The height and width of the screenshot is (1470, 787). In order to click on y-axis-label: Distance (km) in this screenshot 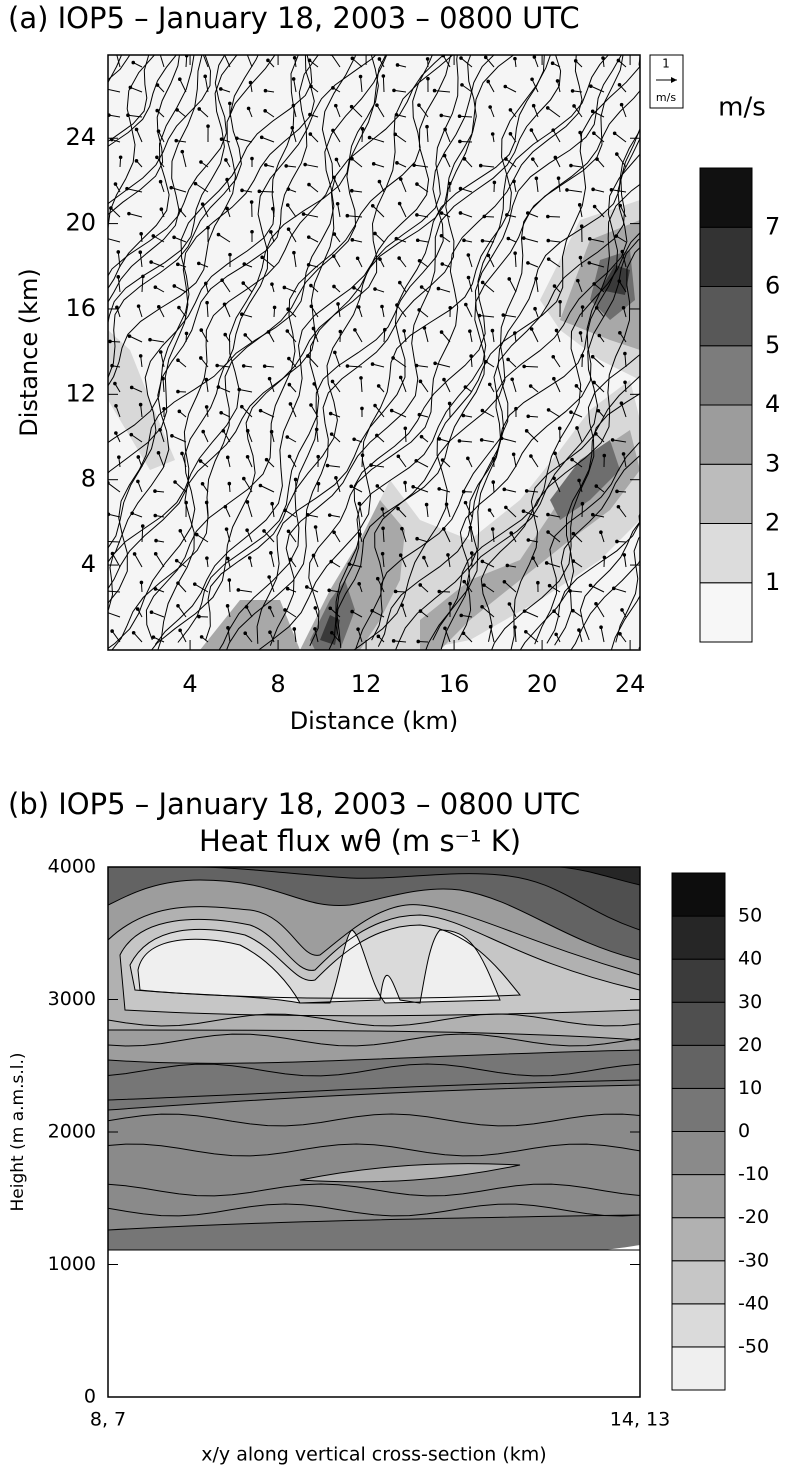, I will do `click(29, 352)`.